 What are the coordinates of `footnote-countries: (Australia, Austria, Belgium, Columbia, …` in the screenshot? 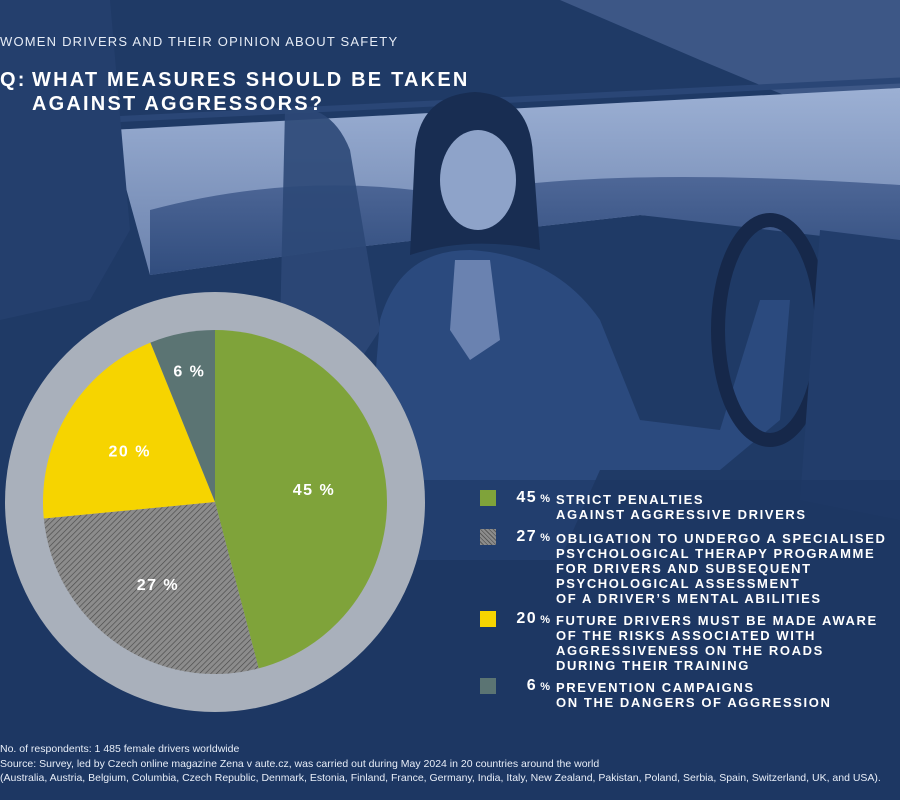 It's located at (440, 778).